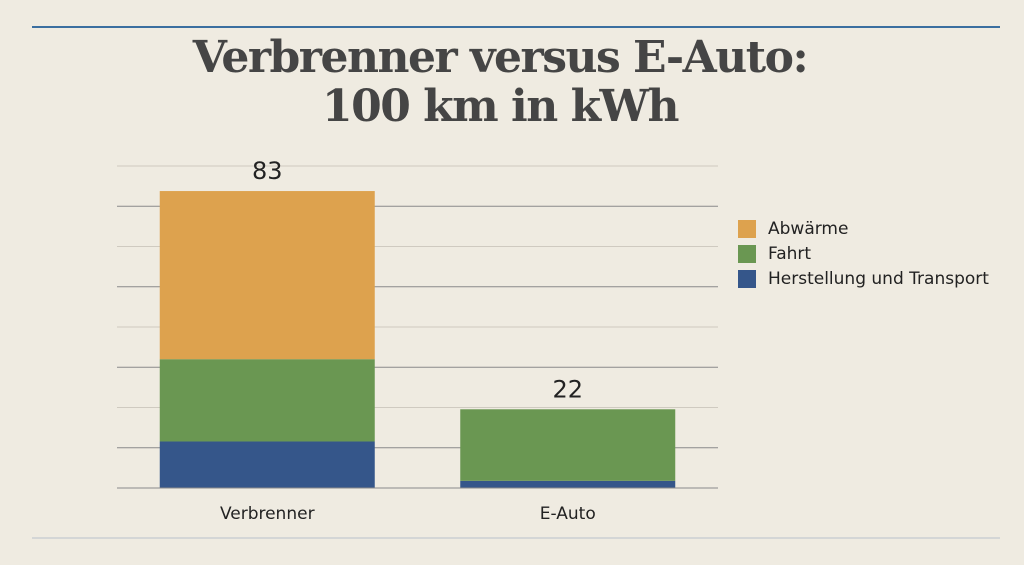 The width and height of the screenshot is (1024, 565). What do you see at coordinates (808, 229) in the screenshot?
I see `legend-label: Abwärme` at bounding box center [808, 229].